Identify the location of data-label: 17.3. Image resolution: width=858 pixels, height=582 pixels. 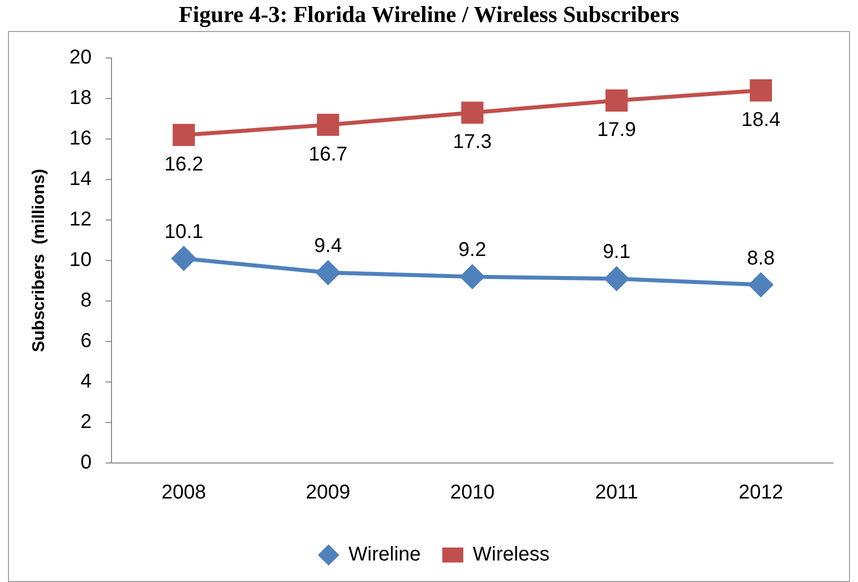
(472, 142).